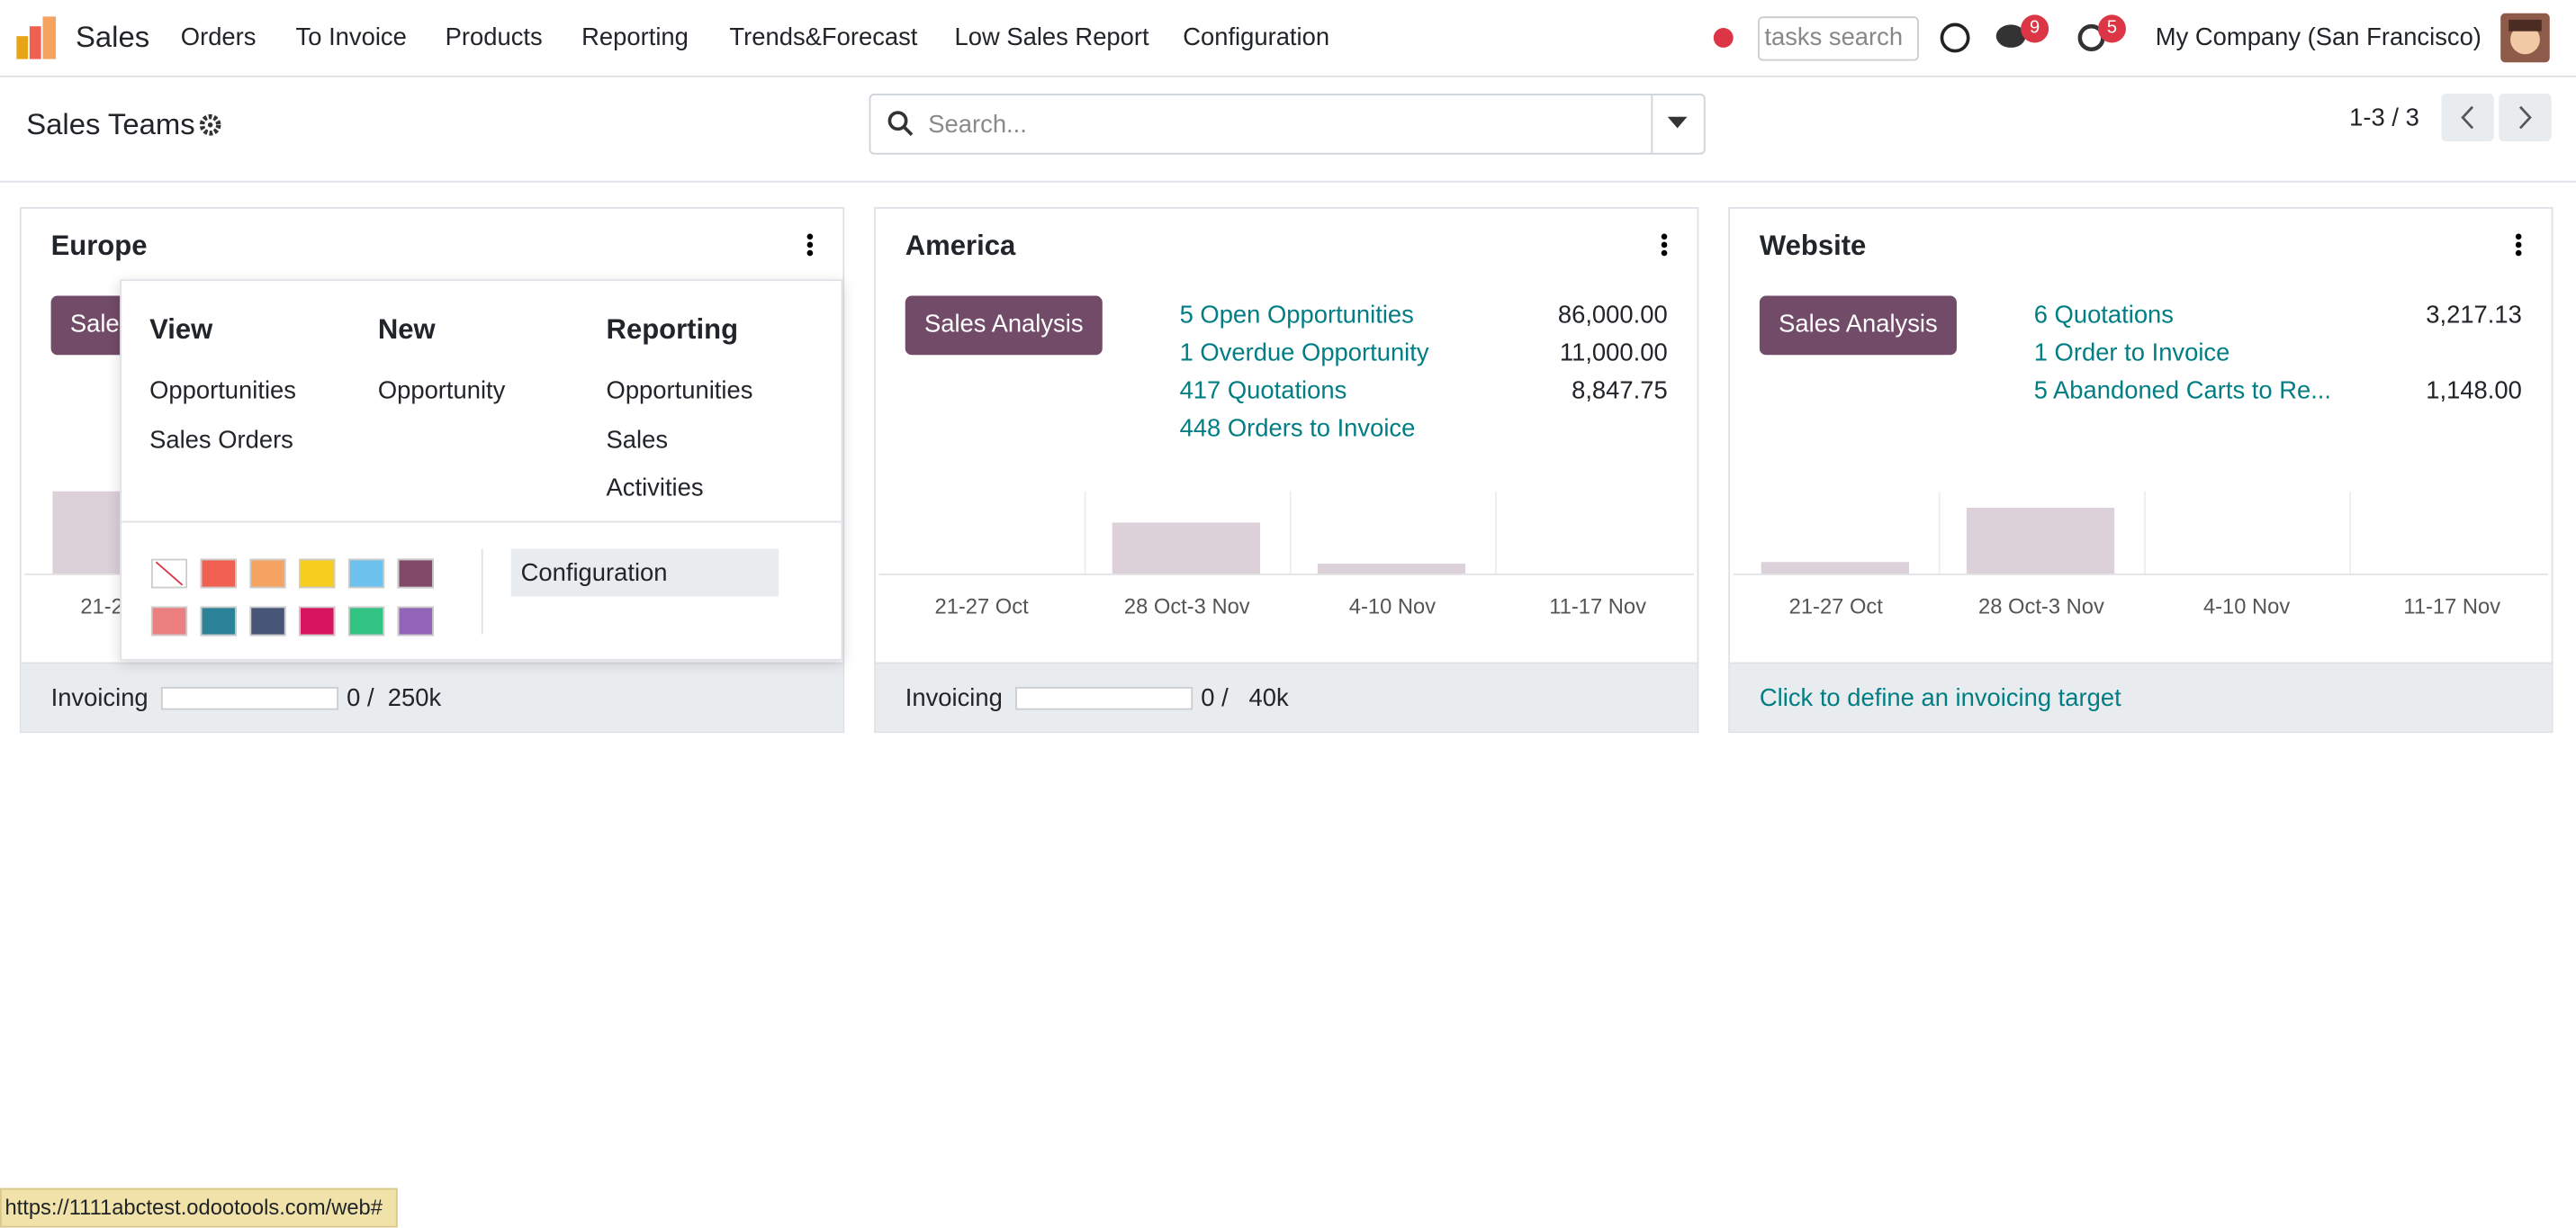 The width and height of the screenshot is (2576, 1228). Describe the element at coordinates (169, 573) in the screenshot. I see `color-none` at that location.